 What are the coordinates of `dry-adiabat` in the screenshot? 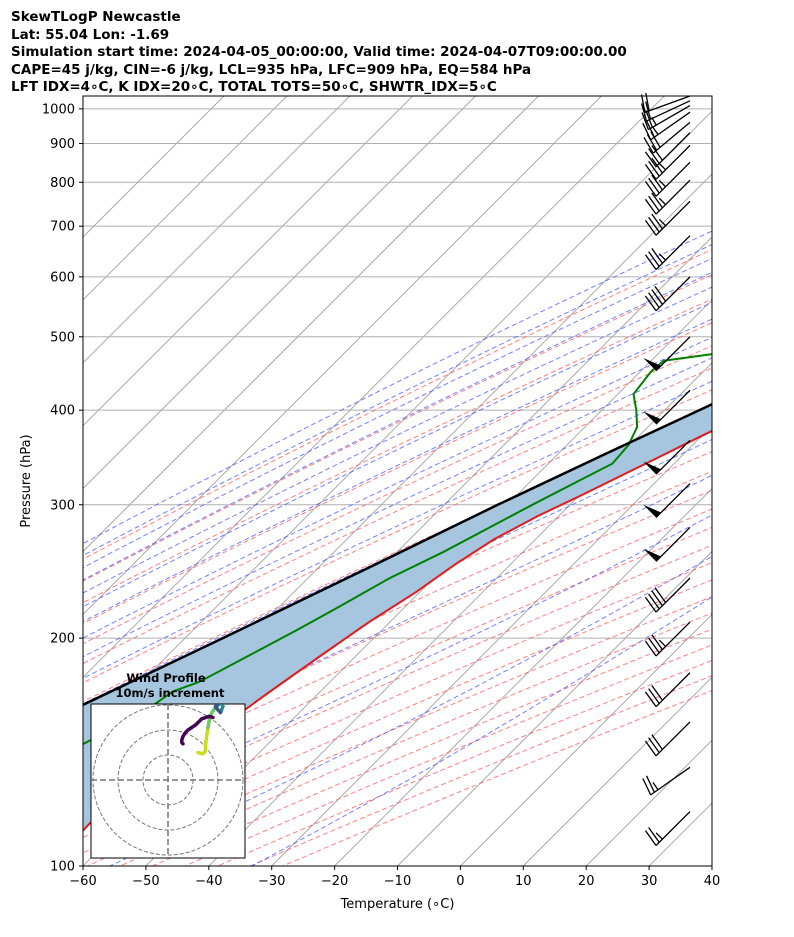 It's located at (497, 778).